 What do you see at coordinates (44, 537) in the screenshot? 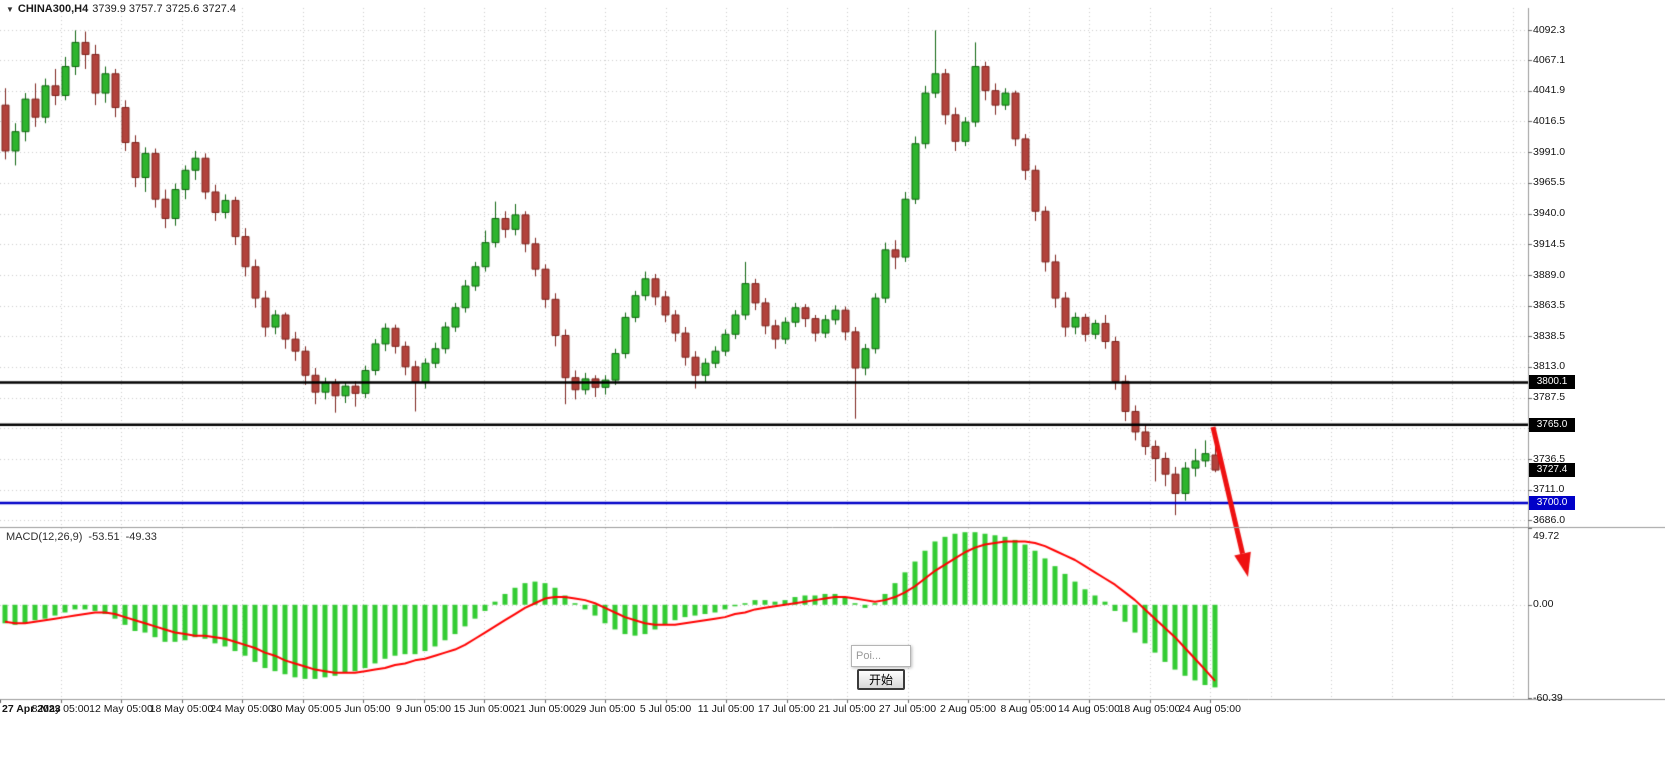
I see `macd-name: MACD(12,26,9)` at bounding box center [44, 537].